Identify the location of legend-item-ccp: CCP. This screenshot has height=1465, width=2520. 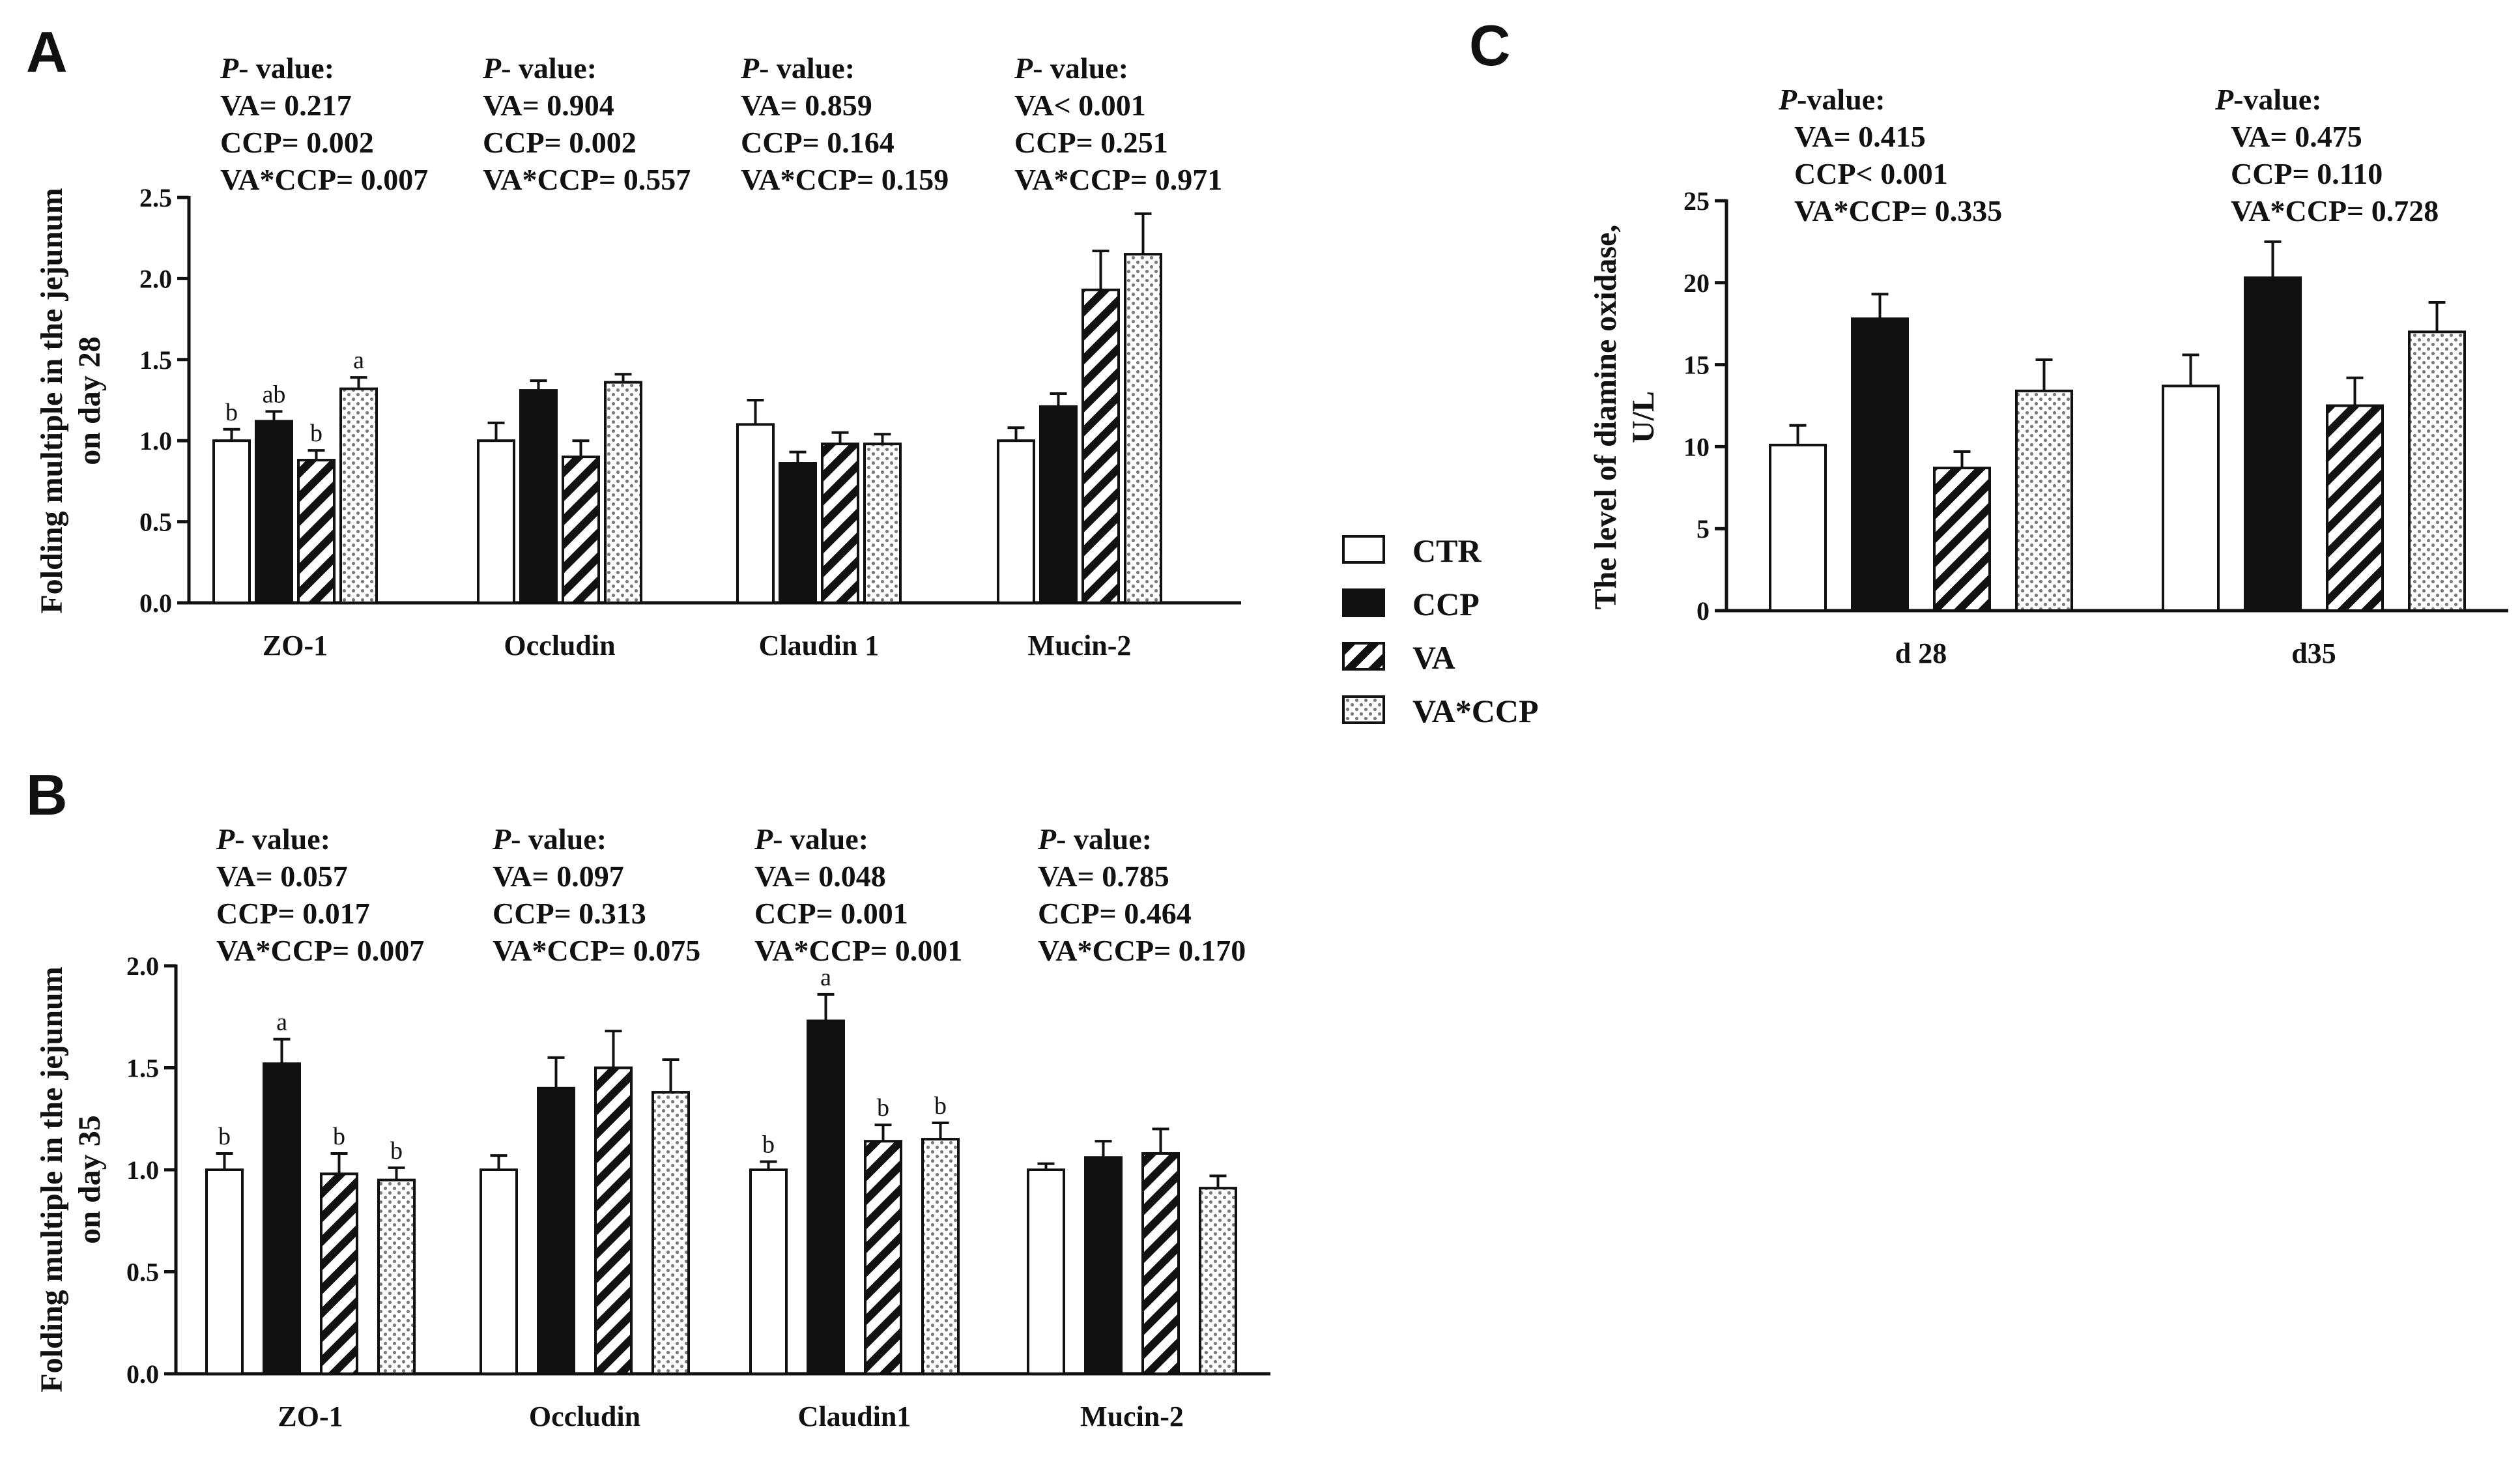
(1411, 604).